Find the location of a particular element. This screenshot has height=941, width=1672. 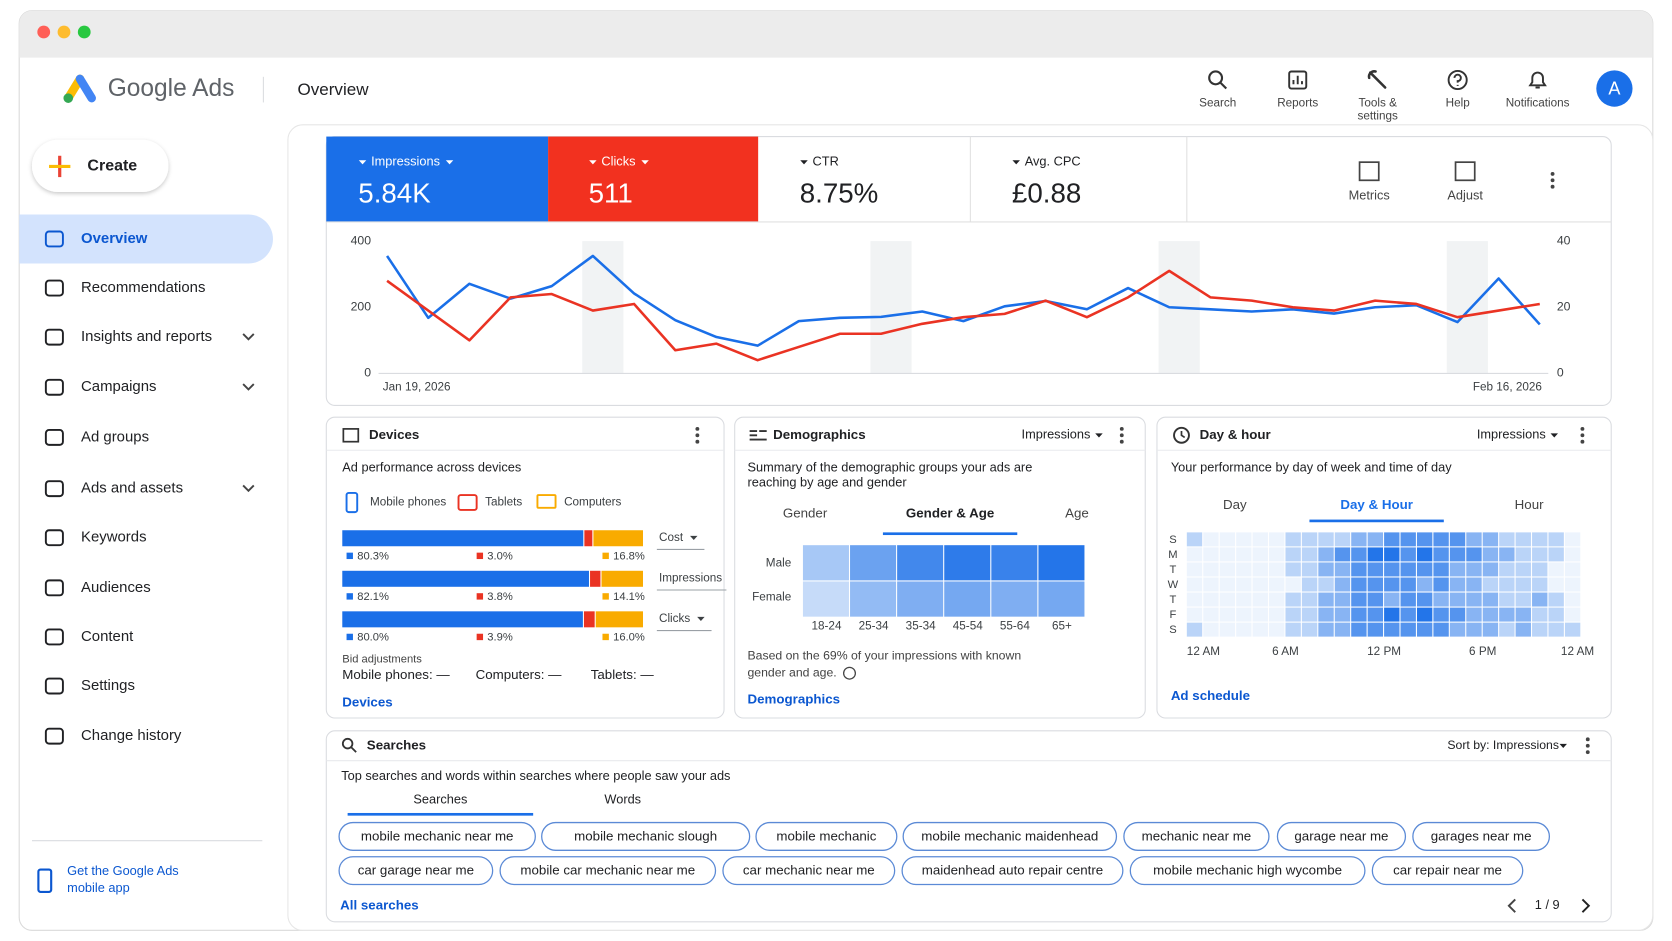

metric-selector: Clicks is located at coordinates (674, 618).